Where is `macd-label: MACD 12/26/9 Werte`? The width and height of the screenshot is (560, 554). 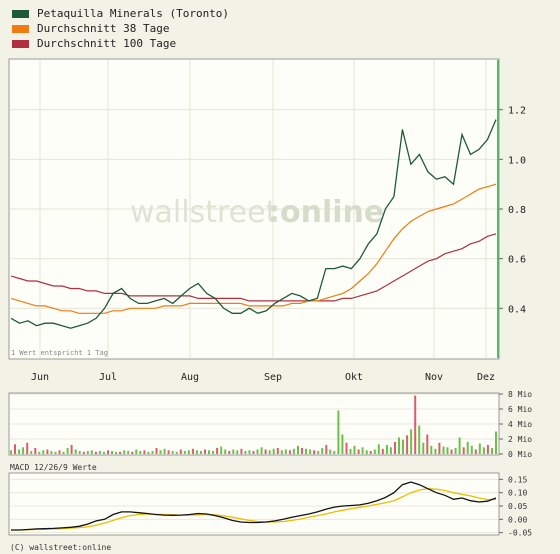 macd-label: MACD 12/26/9 Werte is located at coordinates (53, 467).